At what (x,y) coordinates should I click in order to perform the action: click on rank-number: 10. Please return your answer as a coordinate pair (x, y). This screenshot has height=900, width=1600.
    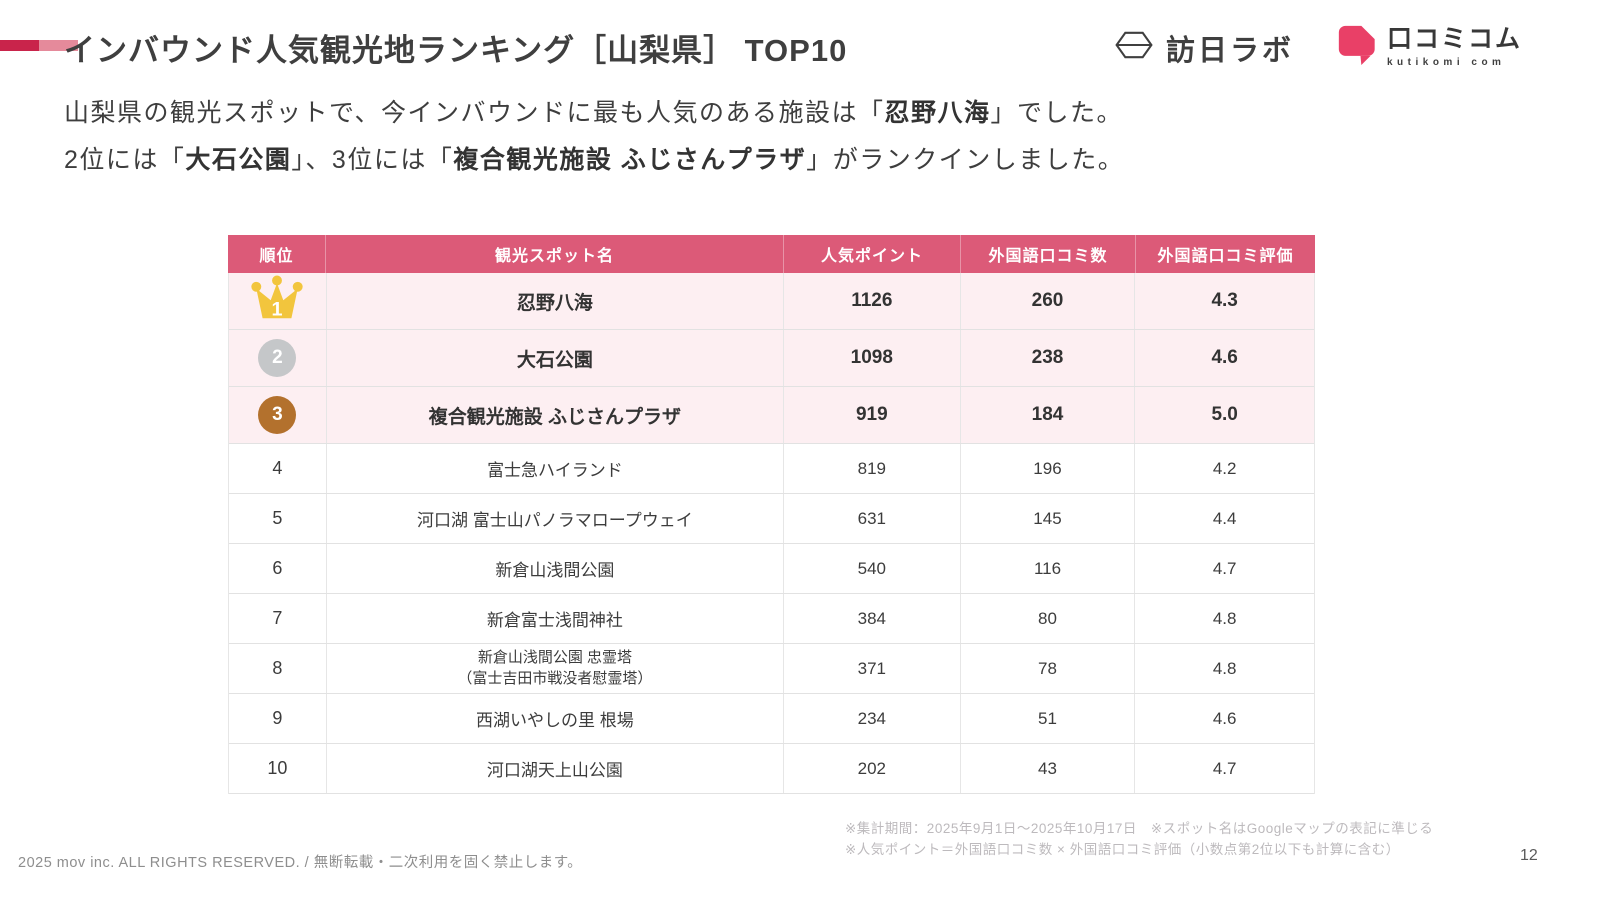
    Looking at the image, I should click on (277, 768).